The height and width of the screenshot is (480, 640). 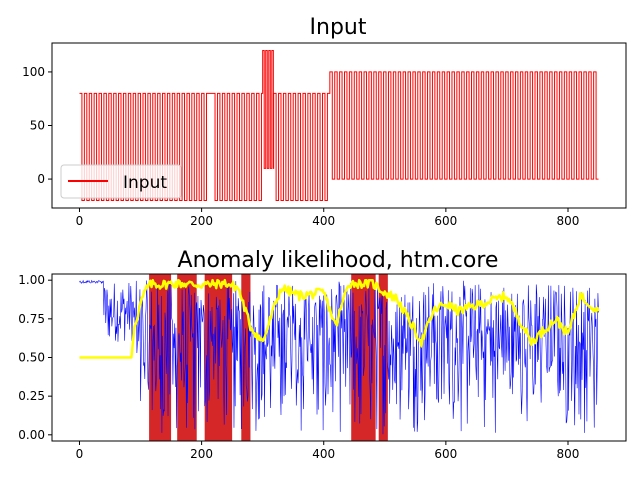 I want to click on y-tick-label: 0, so click(x=41, y=179).